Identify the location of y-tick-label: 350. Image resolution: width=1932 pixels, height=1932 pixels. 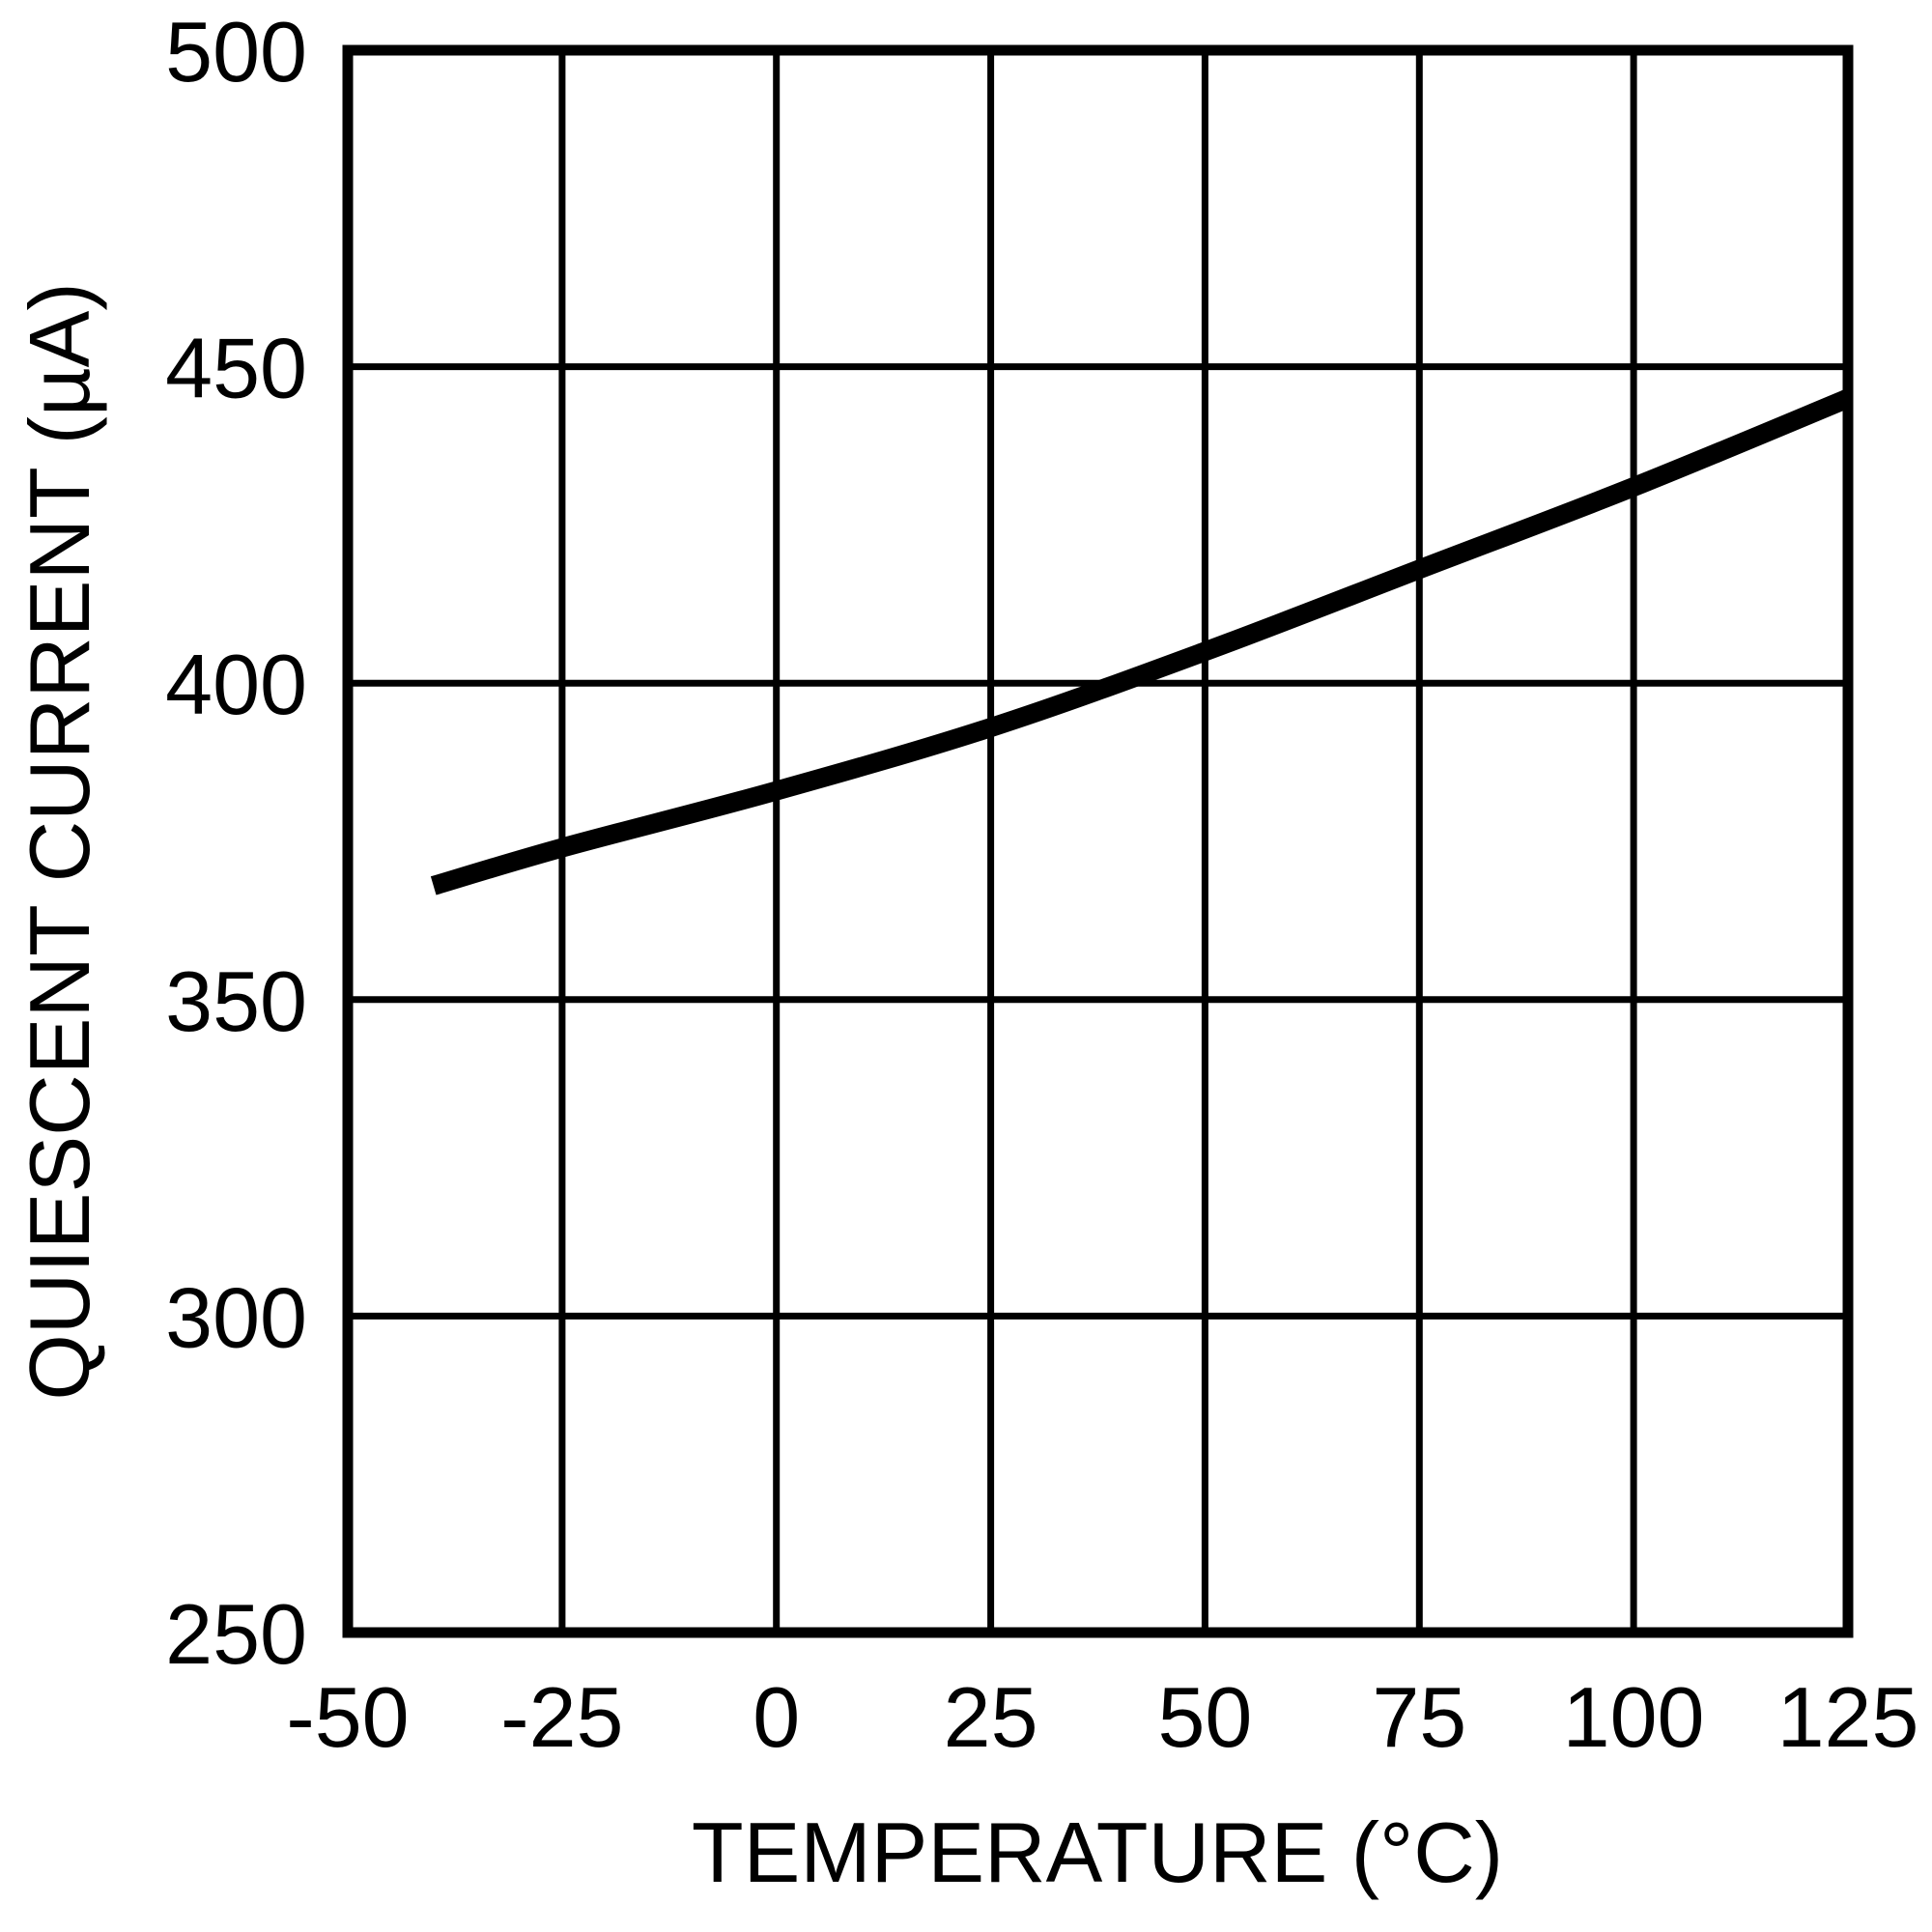
(236, 1001).